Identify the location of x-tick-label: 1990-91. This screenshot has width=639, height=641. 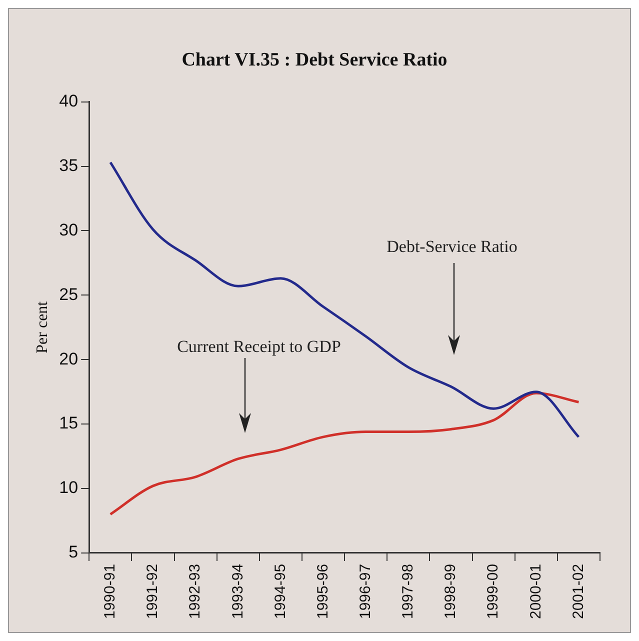
(110, 592).